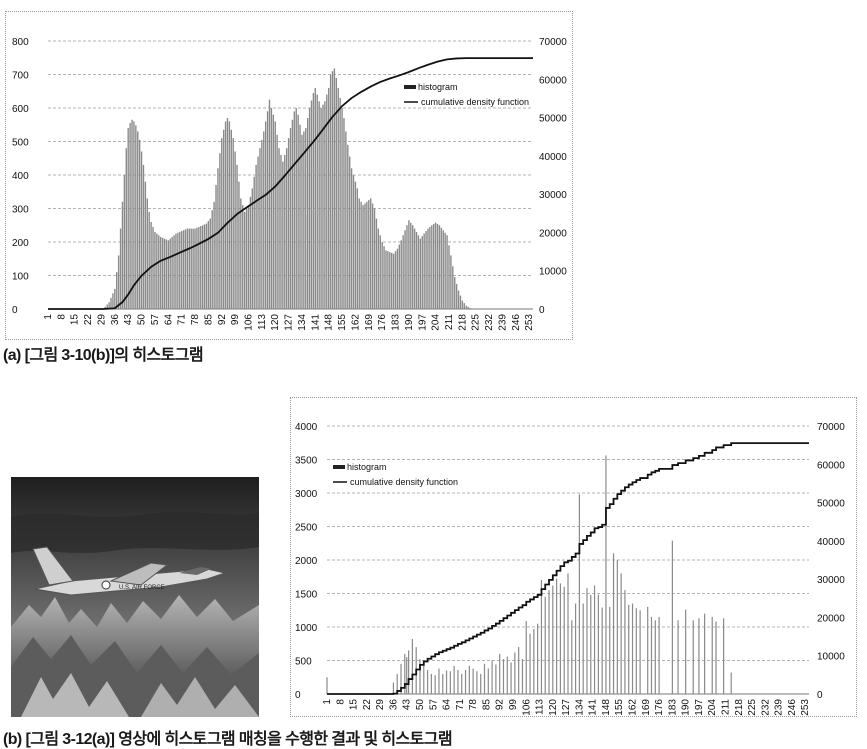 This screenshot has height=749, width=867. What do you see at coordinates (779, 707) in the screenshot?
I see `chart-b-x-tick-label: 239` at bounding box center [779, 707].